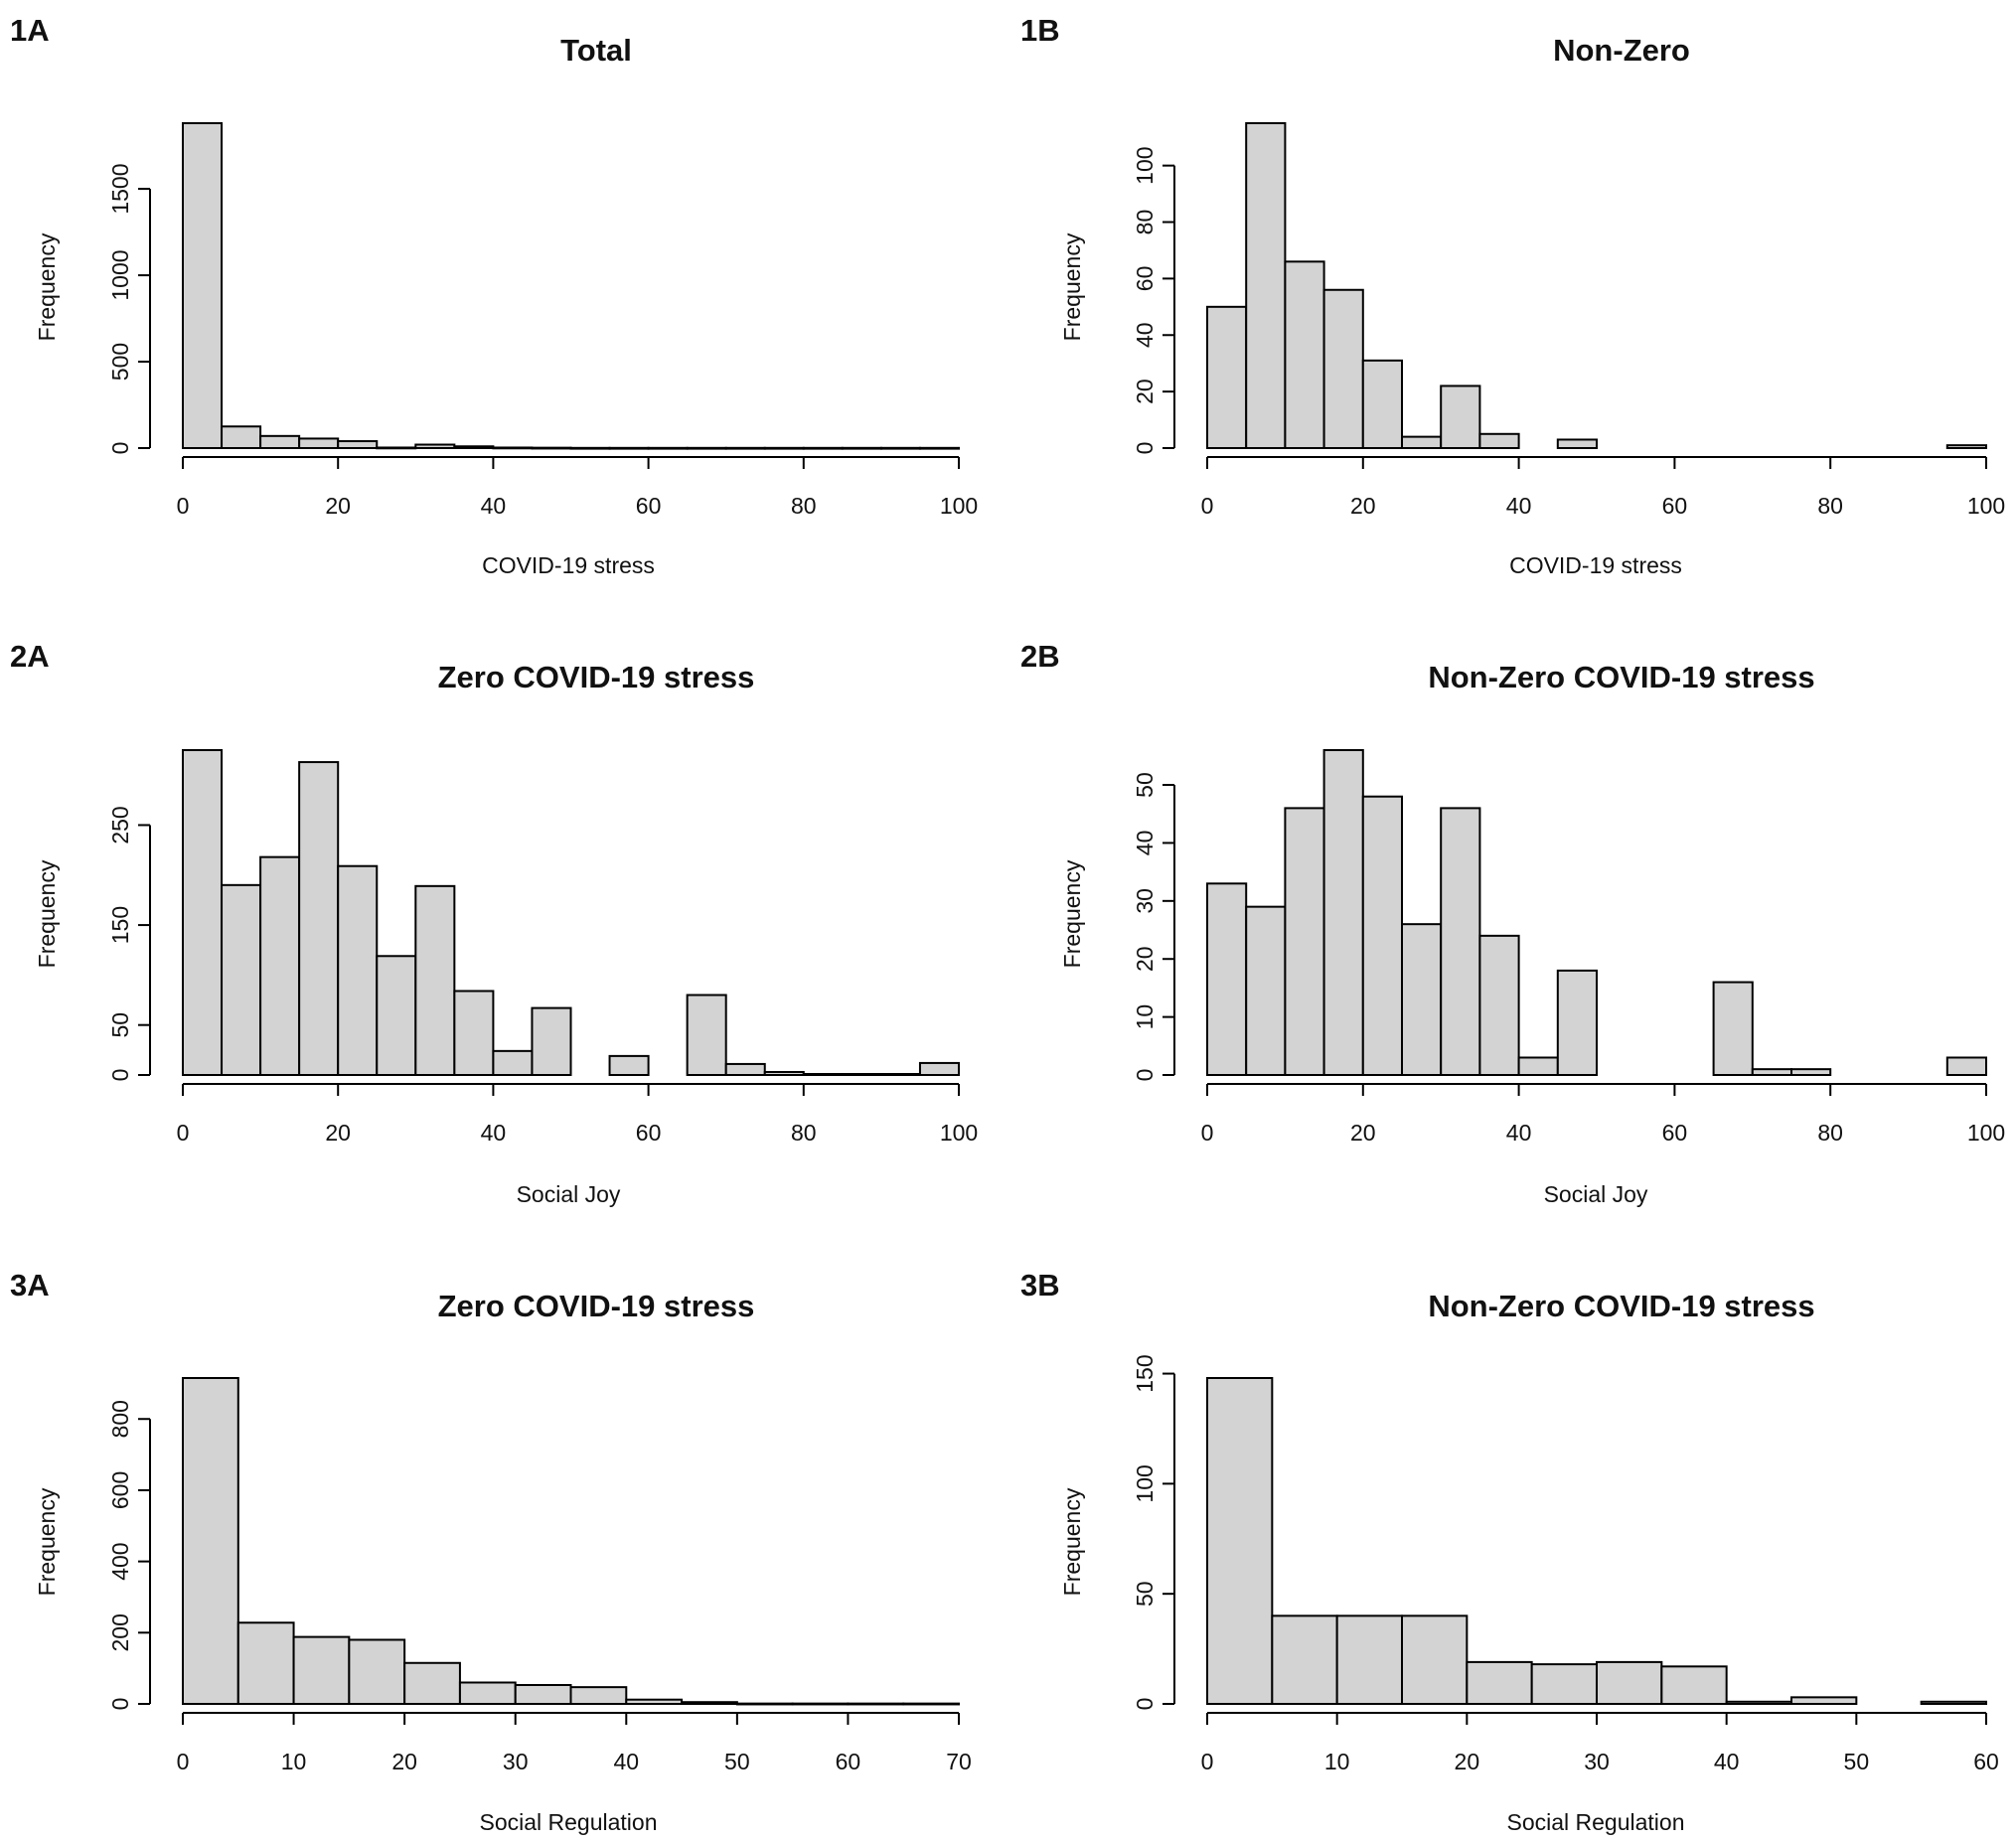 This screenshot has width=2016, height=1842. Describe the element at coordinates (1363, 1133) in the screenshot. I see `x-tick-label-2b: 20` at that location.